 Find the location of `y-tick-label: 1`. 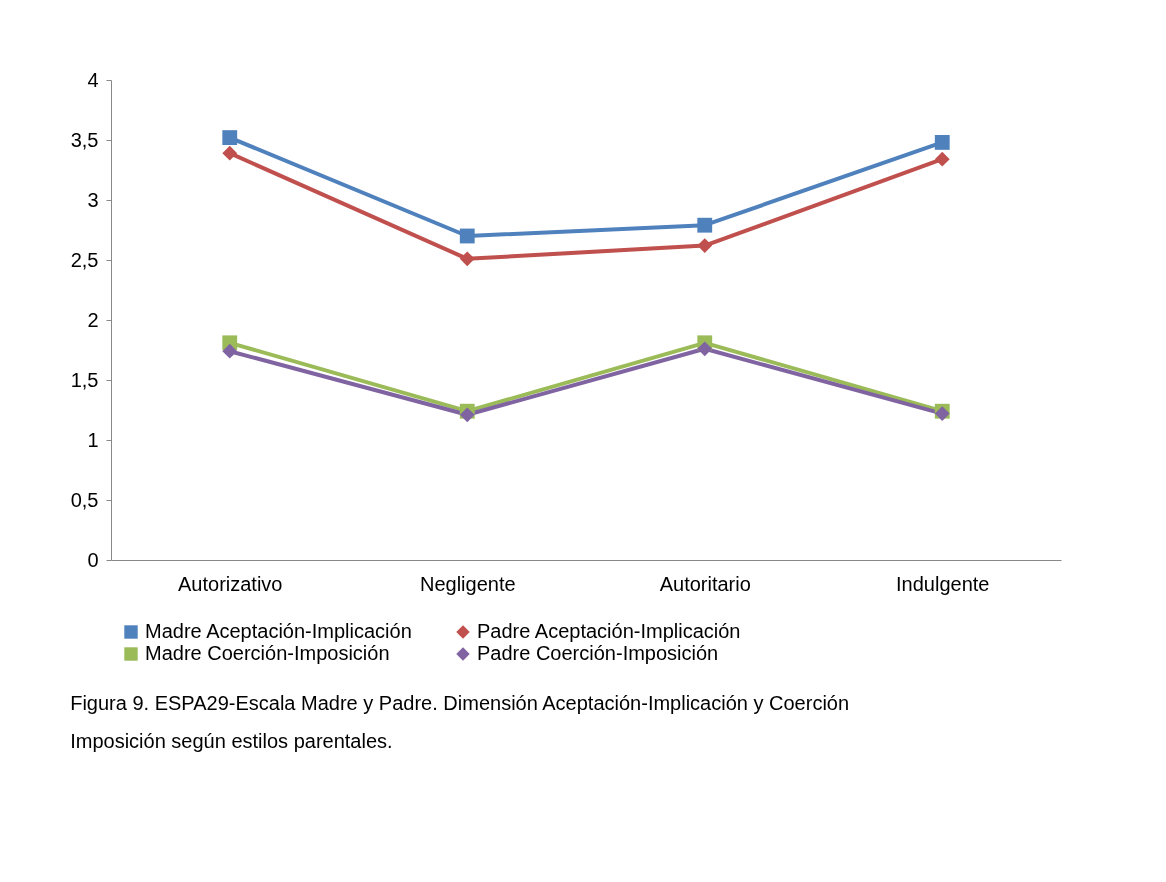

y-tick-label: 1 is located at coordinates (93, 439).